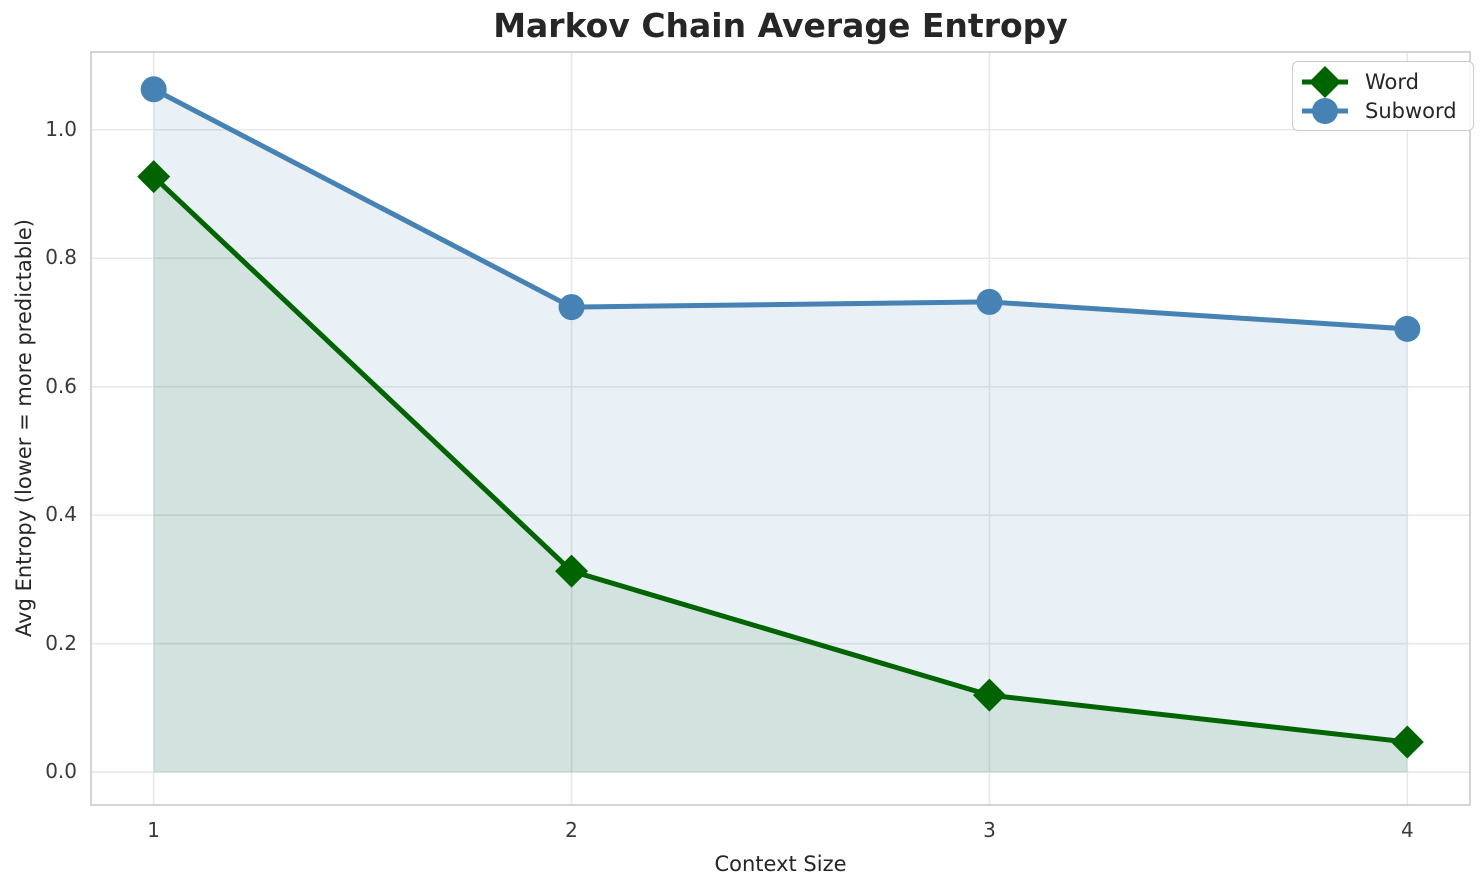  I want to click on y-tick-label: 0.6, so click(61, 385).